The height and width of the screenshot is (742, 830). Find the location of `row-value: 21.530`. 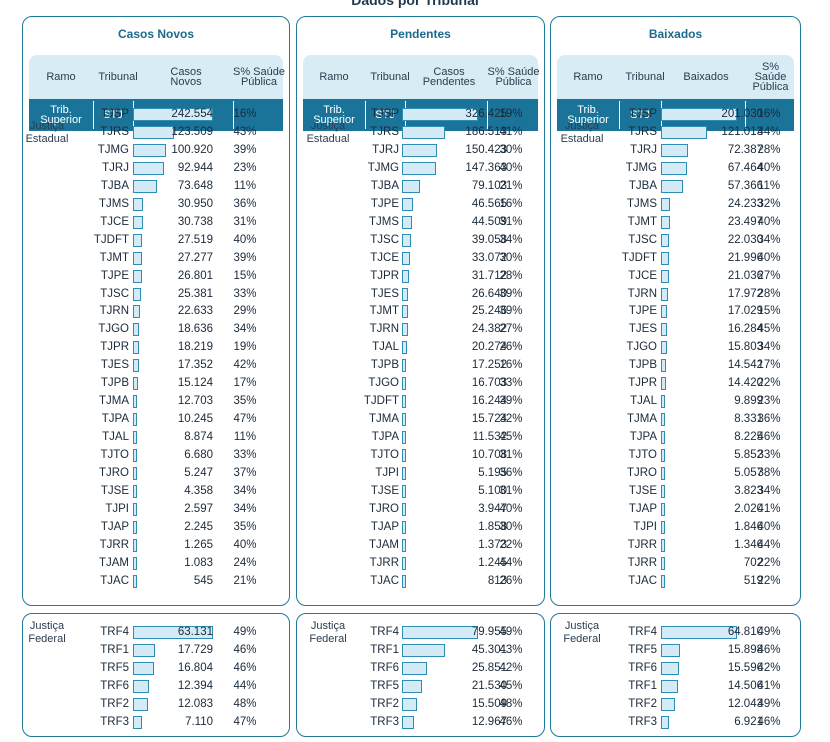

row-value: 21.530 is located at coordinates (489, 686).